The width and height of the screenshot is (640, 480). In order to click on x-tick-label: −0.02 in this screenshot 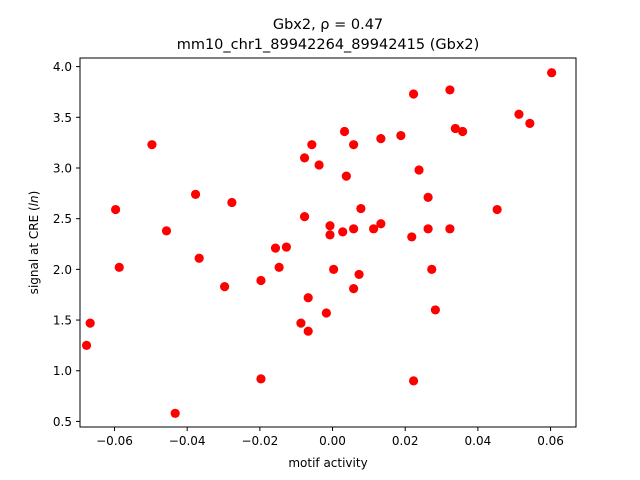, I will do `click(259, 441)`.